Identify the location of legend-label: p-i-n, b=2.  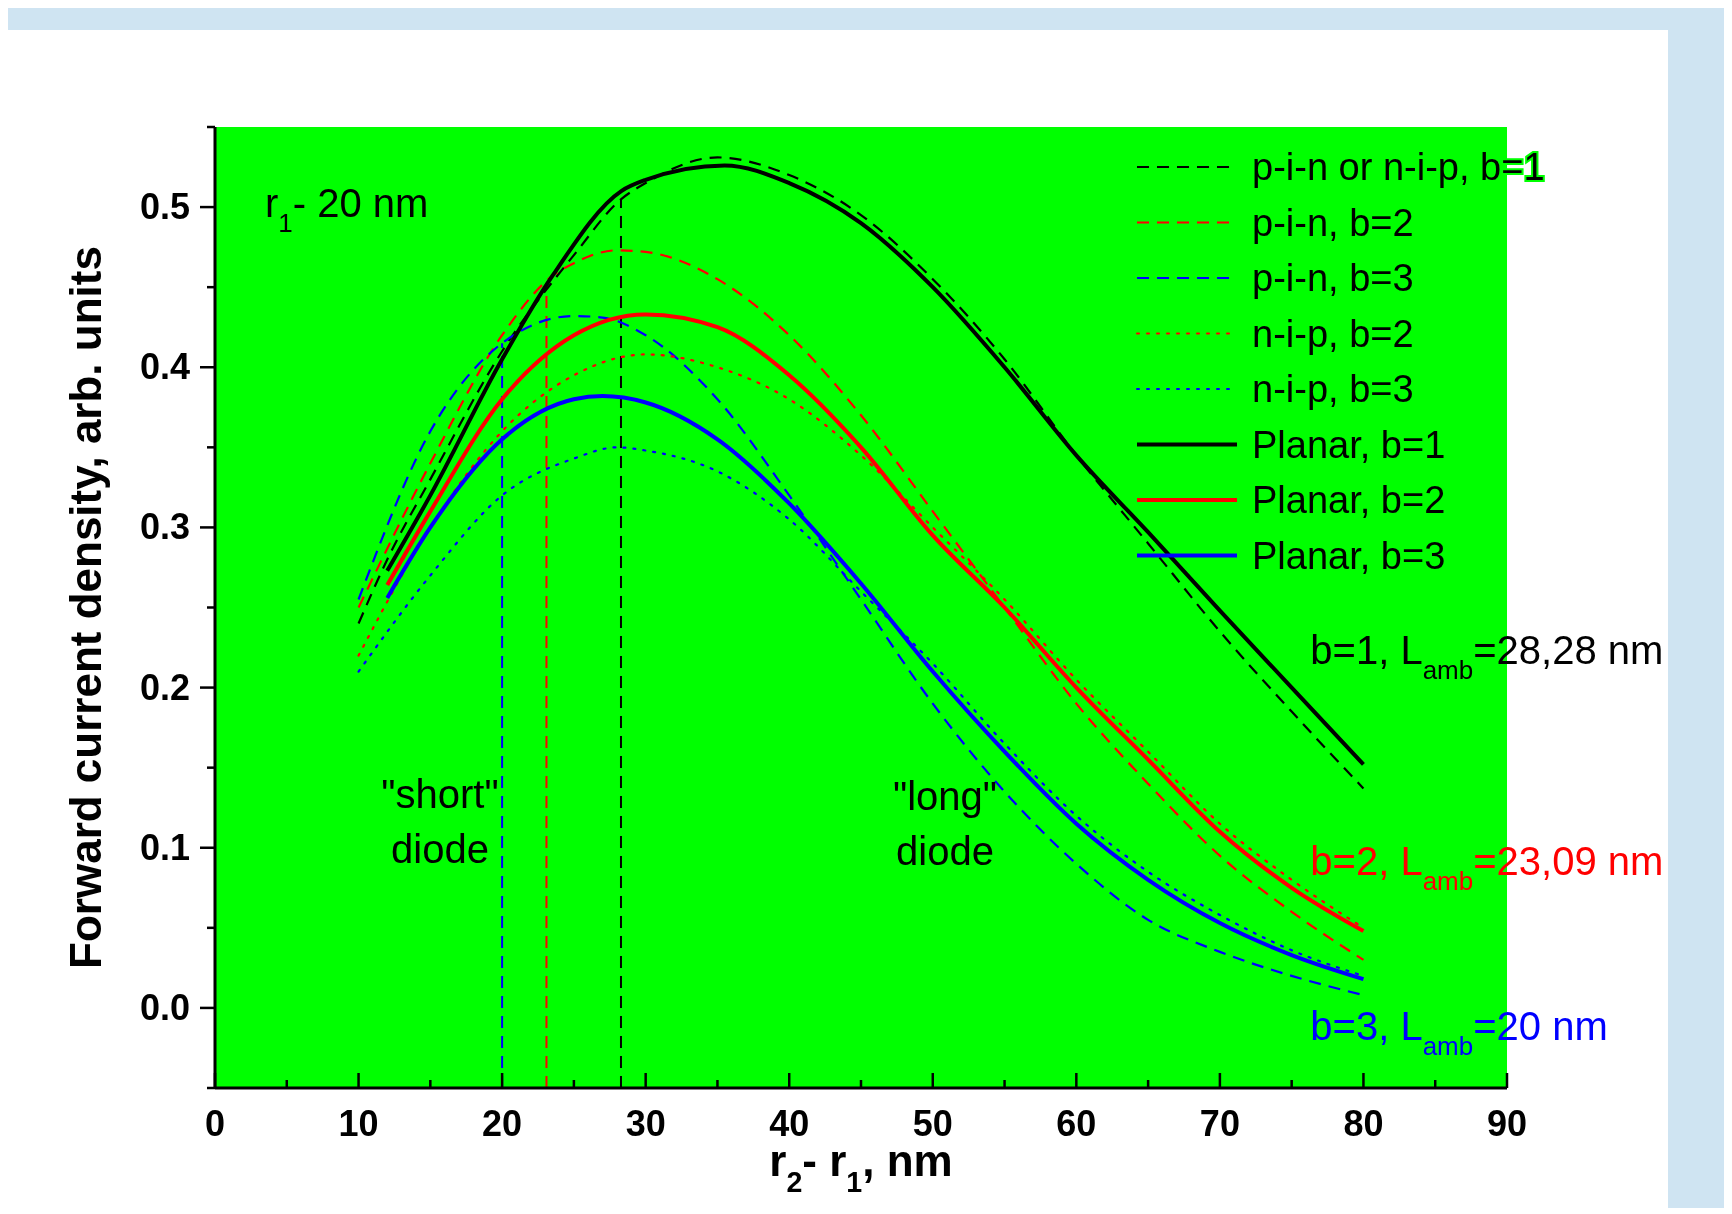
(1333, 222).